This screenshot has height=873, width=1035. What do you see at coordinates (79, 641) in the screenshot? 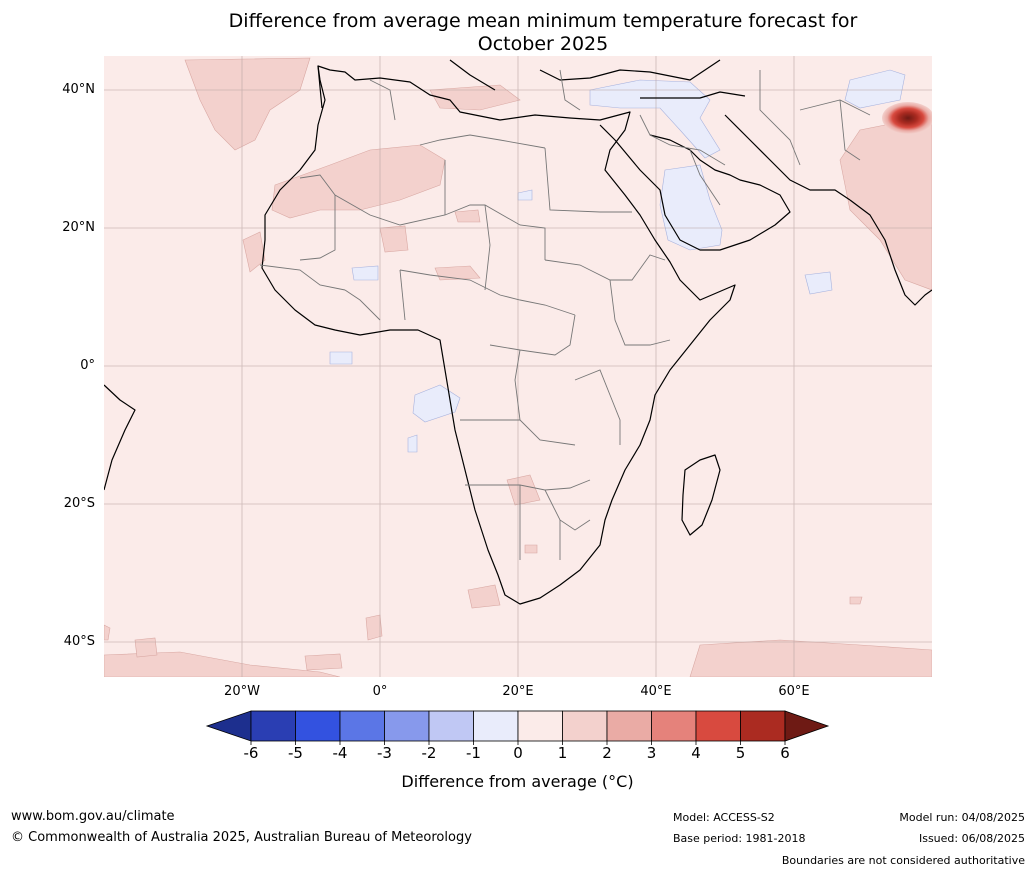
I see `lat-label-40s: 40°S` at bounding box center [79, 641].